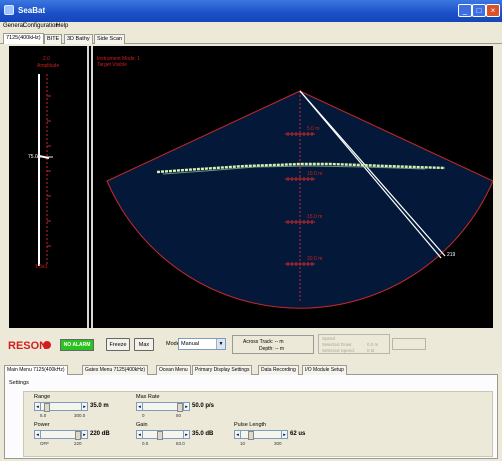 The width and height of the screenshot is (502, 461). I want to click on power-value: 220 dB, so click(100, 434).